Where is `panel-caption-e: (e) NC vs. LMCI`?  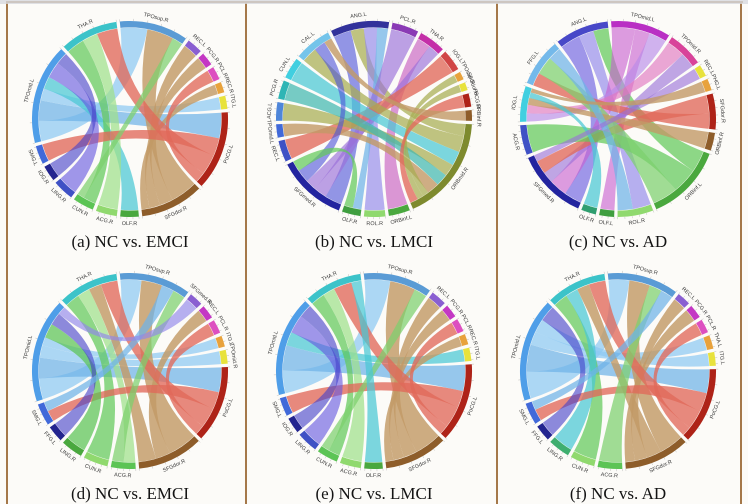 panel-caption-e: (e) NC vs. LMCI is located at coordinates (374, 493).